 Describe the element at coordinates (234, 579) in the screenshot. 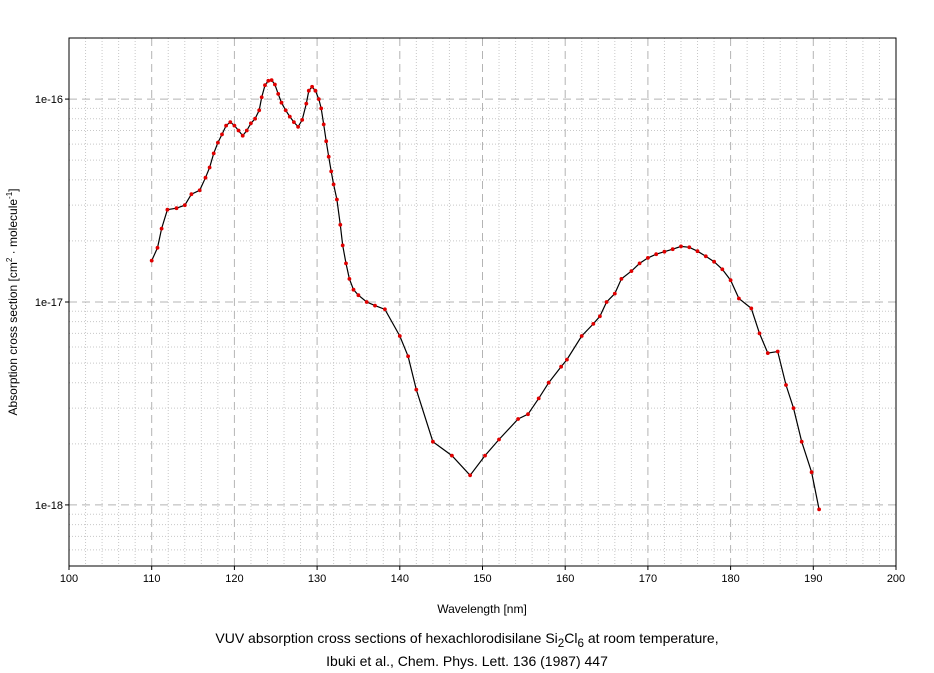

I see `x-tick-label: 120` at that location.